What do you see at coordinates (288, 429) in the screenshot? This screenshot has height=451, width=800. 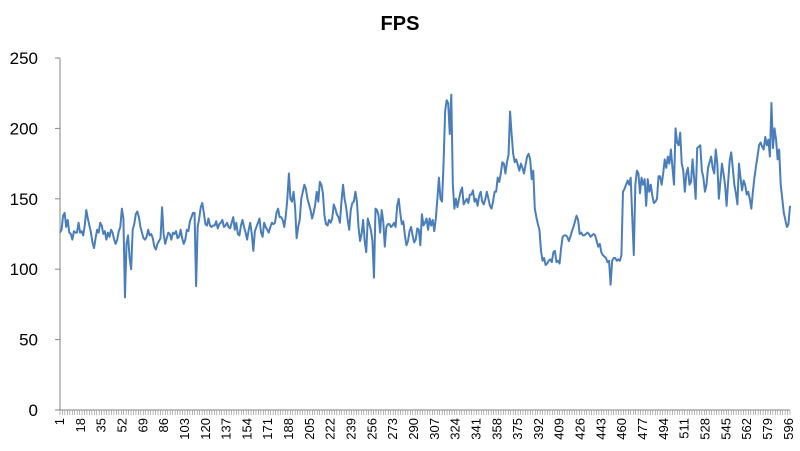 I see `x-tick-label: 188` at bounding box center [288, 429].